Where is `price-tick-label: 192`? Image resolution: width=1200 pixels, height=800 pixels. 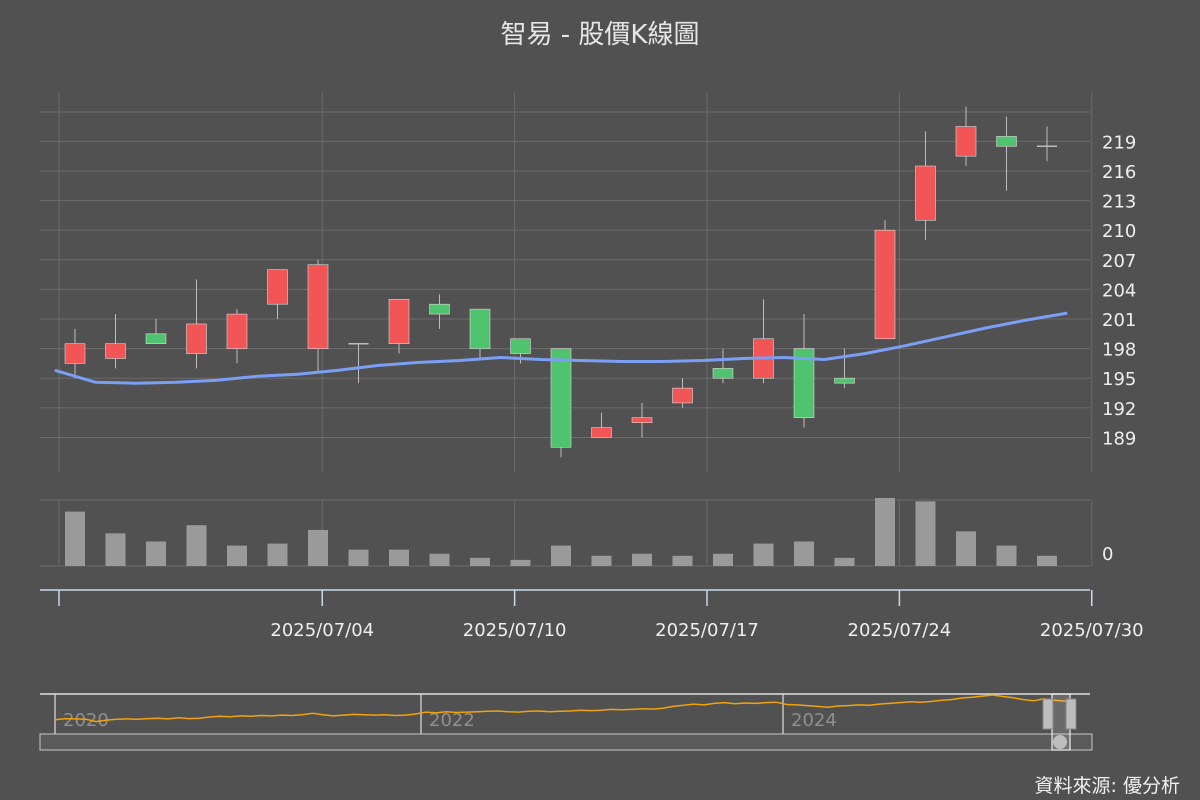 price-tick-label: 192 is located at coordinates (1119, 409).